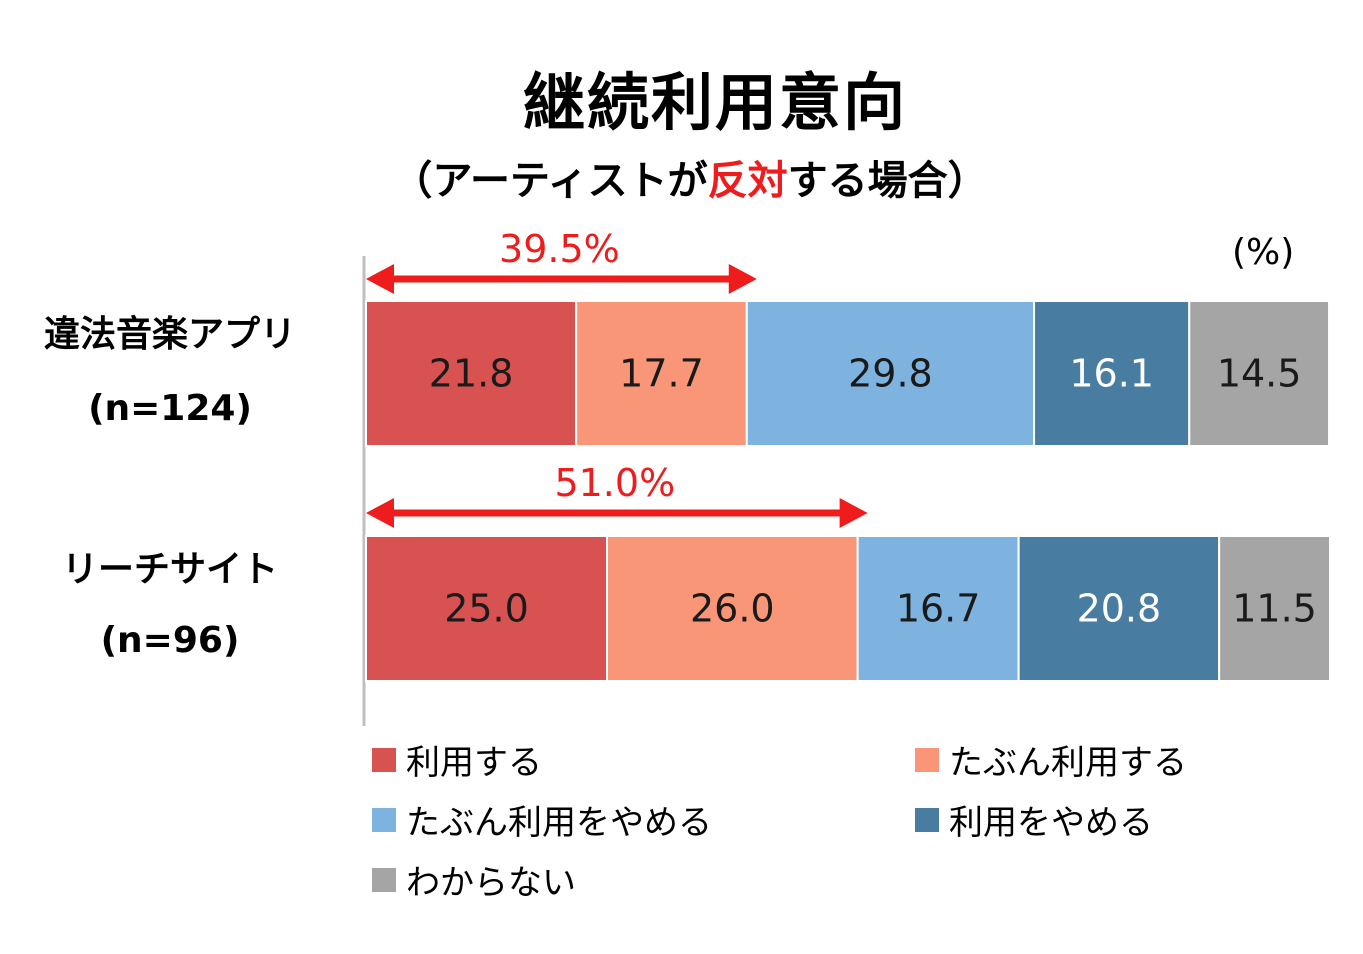  I want to click on legend-item: たぶん利用する, so click(1051, 759).